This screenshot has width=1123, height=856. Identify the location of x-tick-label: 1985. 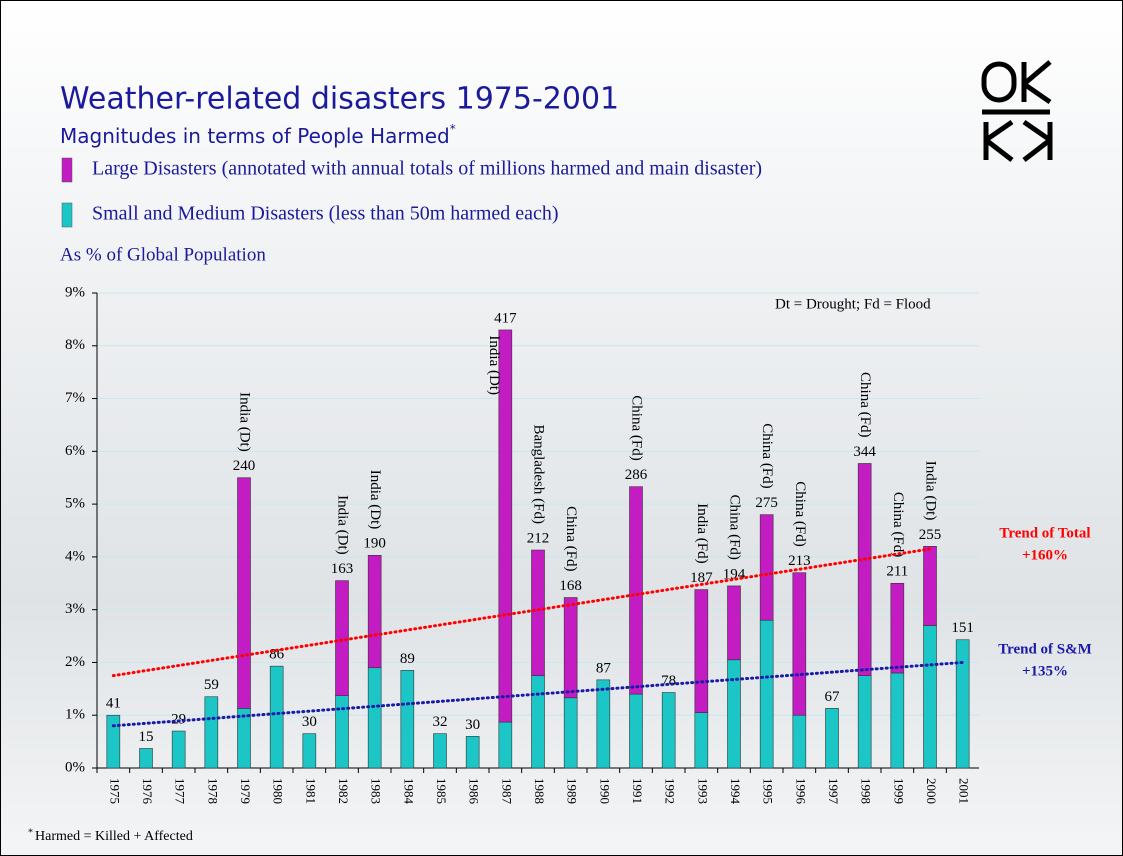
(441, 791).